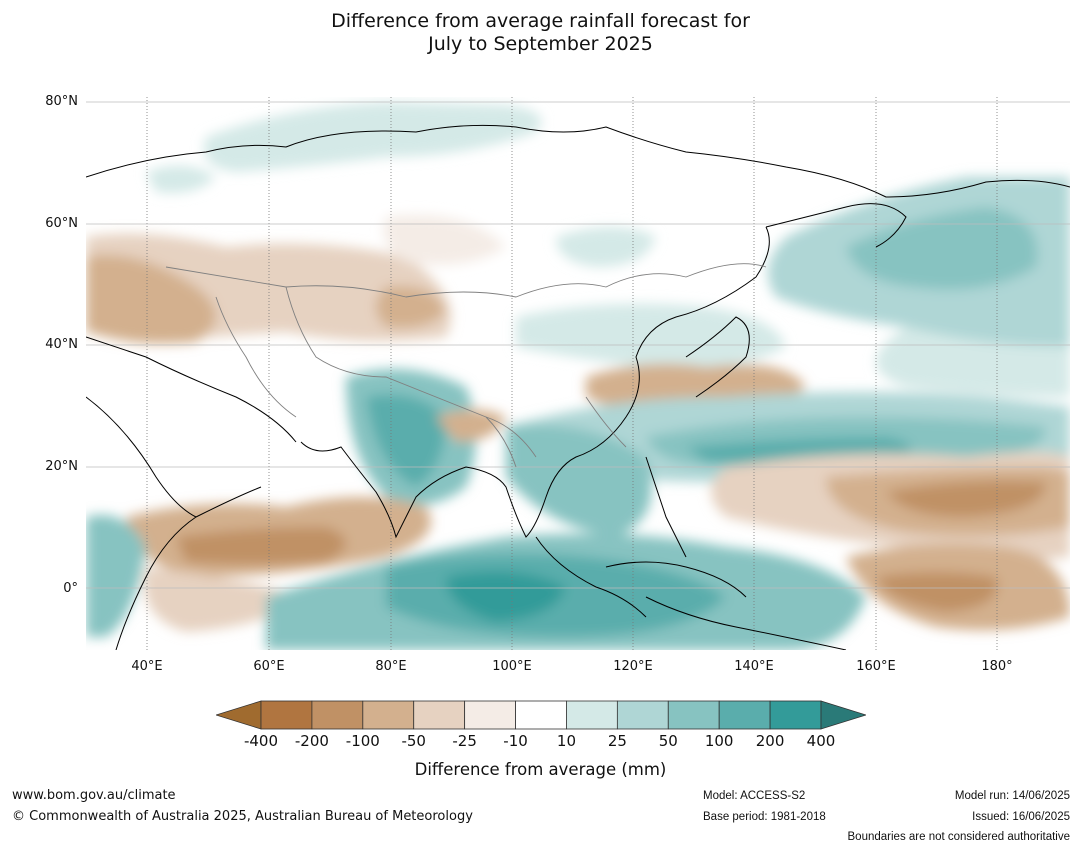 The image size is (1081, 850). What do you see at coordinates (668, 741) in the screenshot?
I see `colorbar-tick-label: 50` at bounding box center [668, 741].